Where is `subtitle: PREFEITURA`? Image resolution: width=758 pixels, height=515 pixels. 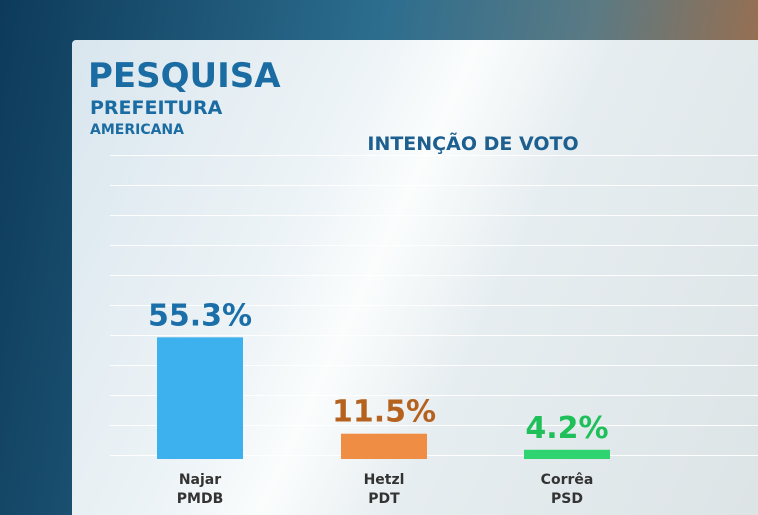 subtitle: PREFEITURA is located at coordinates (156, 108).